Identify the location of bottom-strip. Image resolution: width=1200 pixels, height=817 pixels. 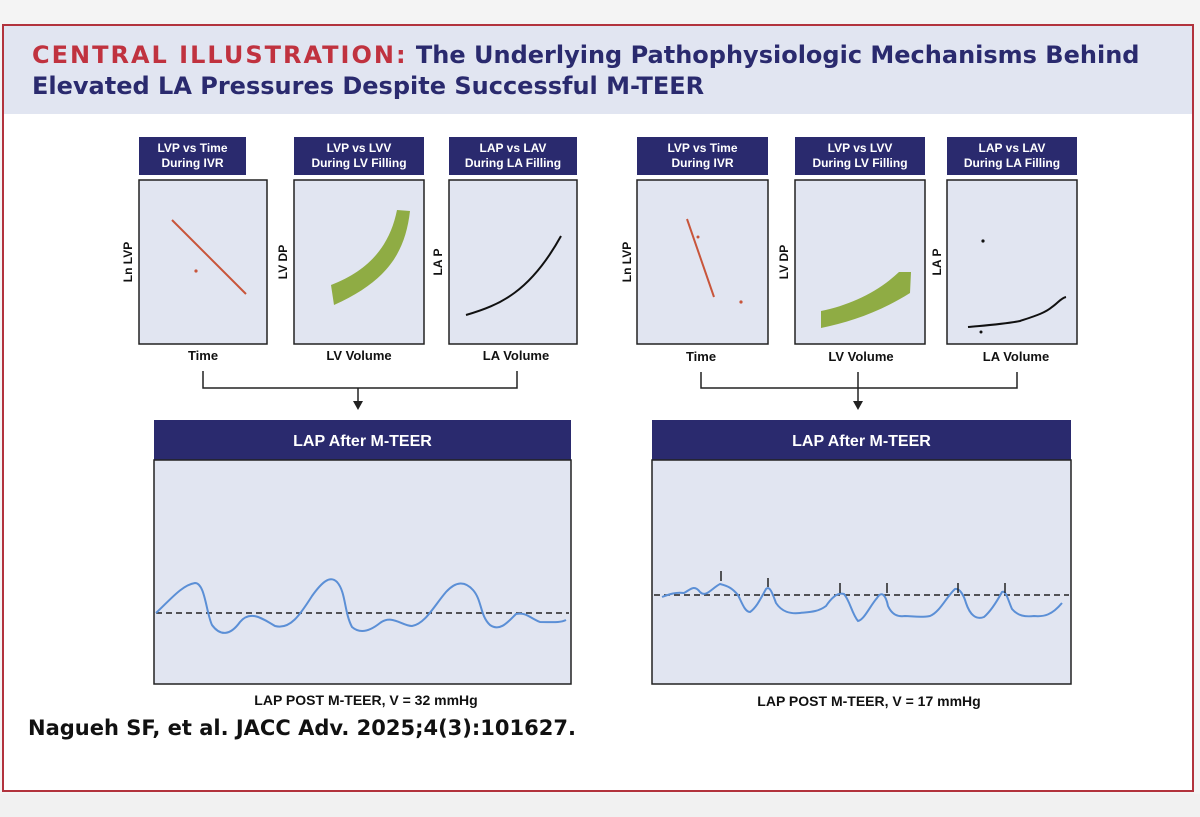
(600, 805).